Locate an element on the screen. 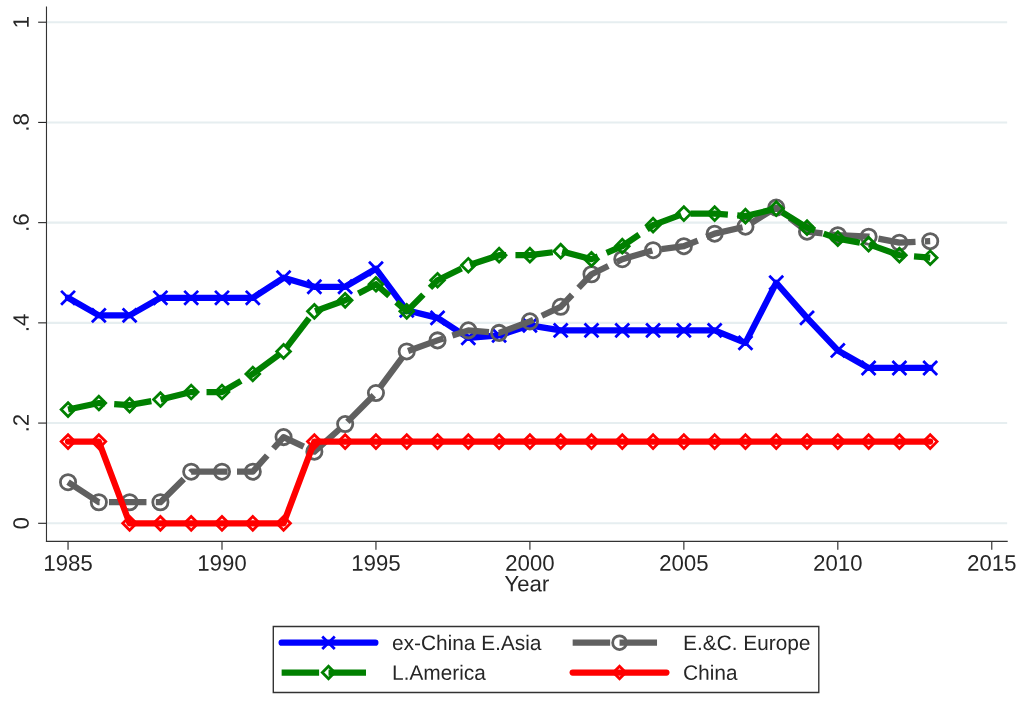  x-tick-label: 2005 is located at coordinates (684, 563).